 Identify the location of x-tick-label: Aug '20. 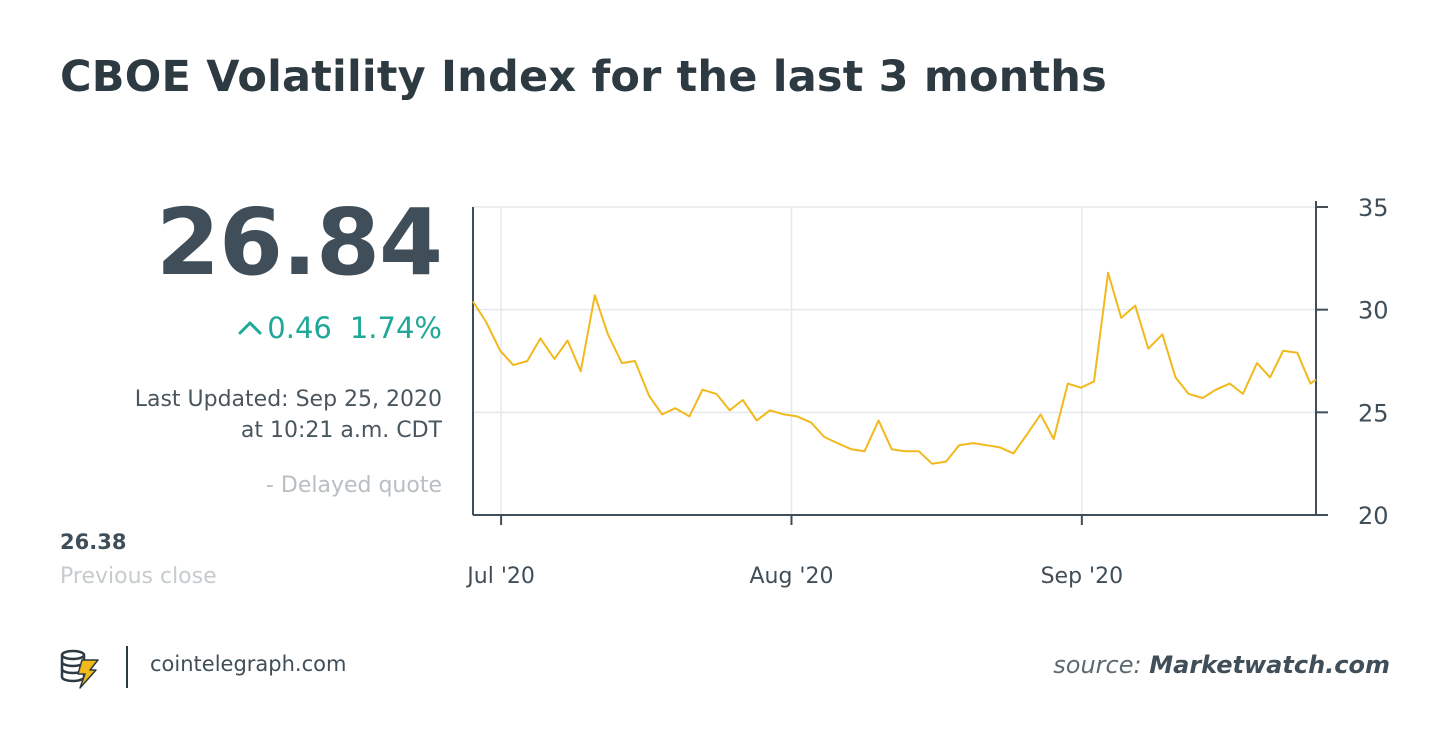
(791, 576).